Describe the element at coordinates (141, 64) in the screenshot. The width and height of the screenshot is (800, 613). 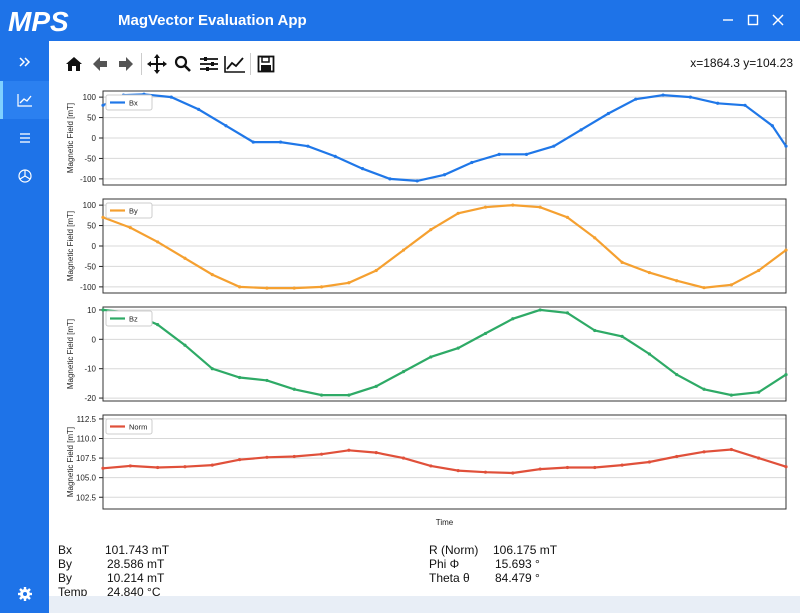
I see `toolbar-divider` at that location.